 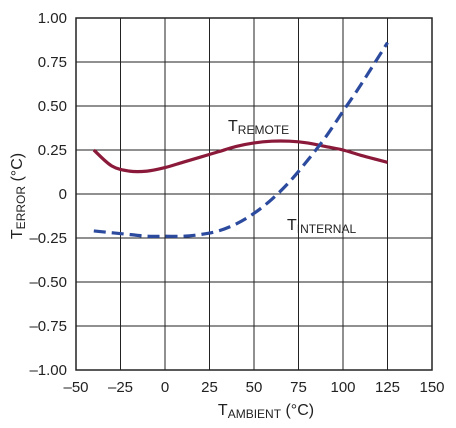 I want to click on x-tick-label: 50, so click(x=254, y=387).